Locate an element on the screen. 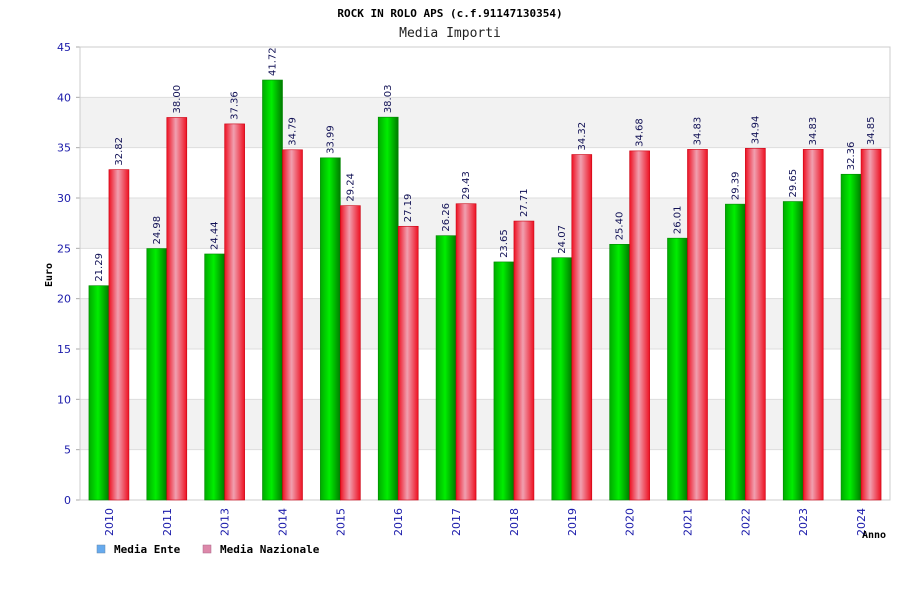 The height and width of the screenshot is (600, 900). x-tick-label: 2020 is located at coordinates (630, 522).